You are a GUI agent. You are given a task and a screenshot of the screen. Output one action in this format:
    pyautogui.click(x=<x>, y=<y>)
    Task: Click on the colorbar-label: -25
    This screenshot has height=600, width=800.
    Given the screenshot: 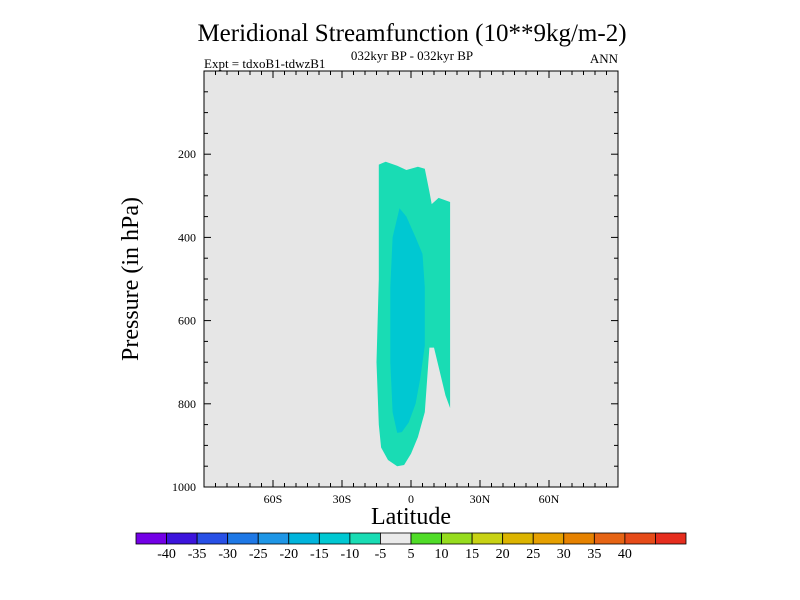 What is the action you would take?
    pyautogui.click(x=258, y=554)
    